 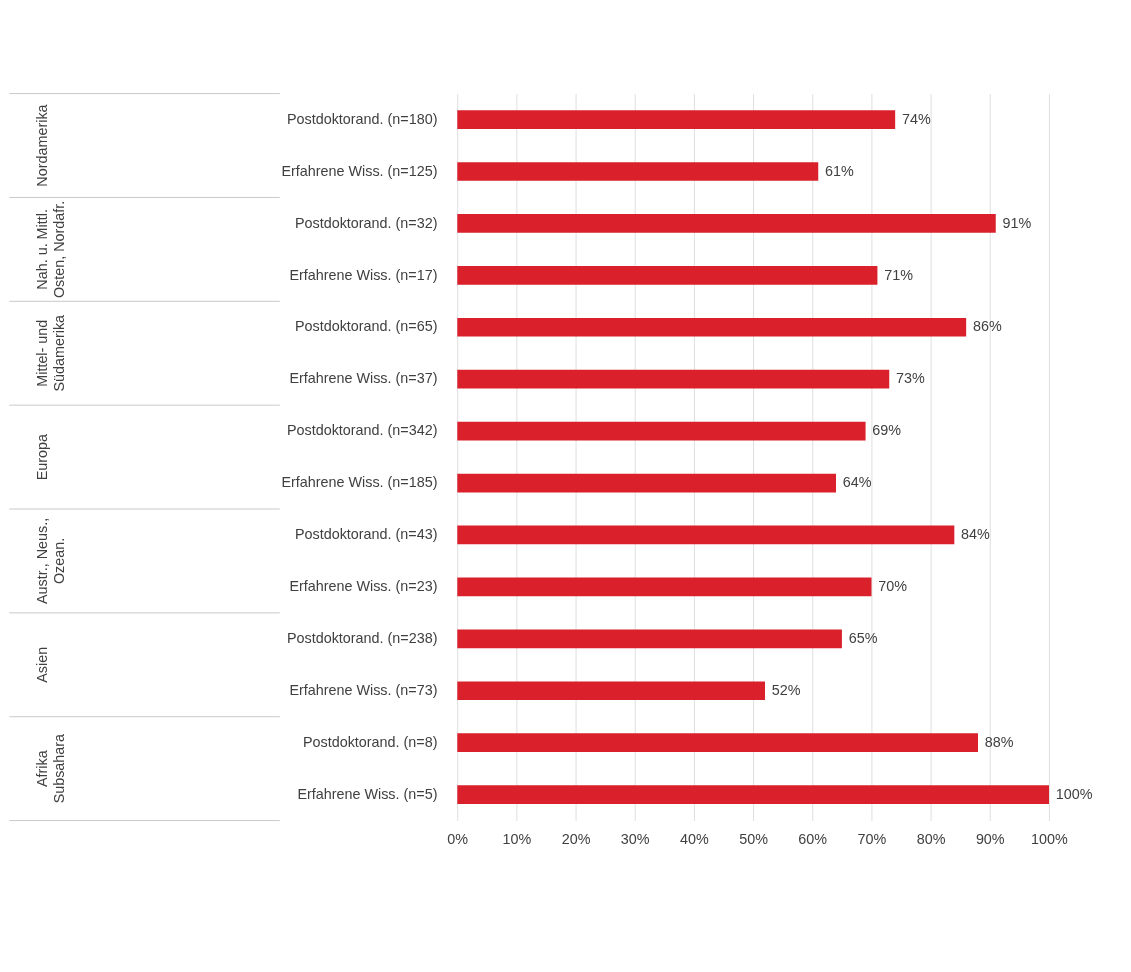 What do you see at coordinates (359, 170) in the screenshot?
I see `y-tick-label: Erfahrene Wiss. (n=125)` at bounding box center [359, 170].